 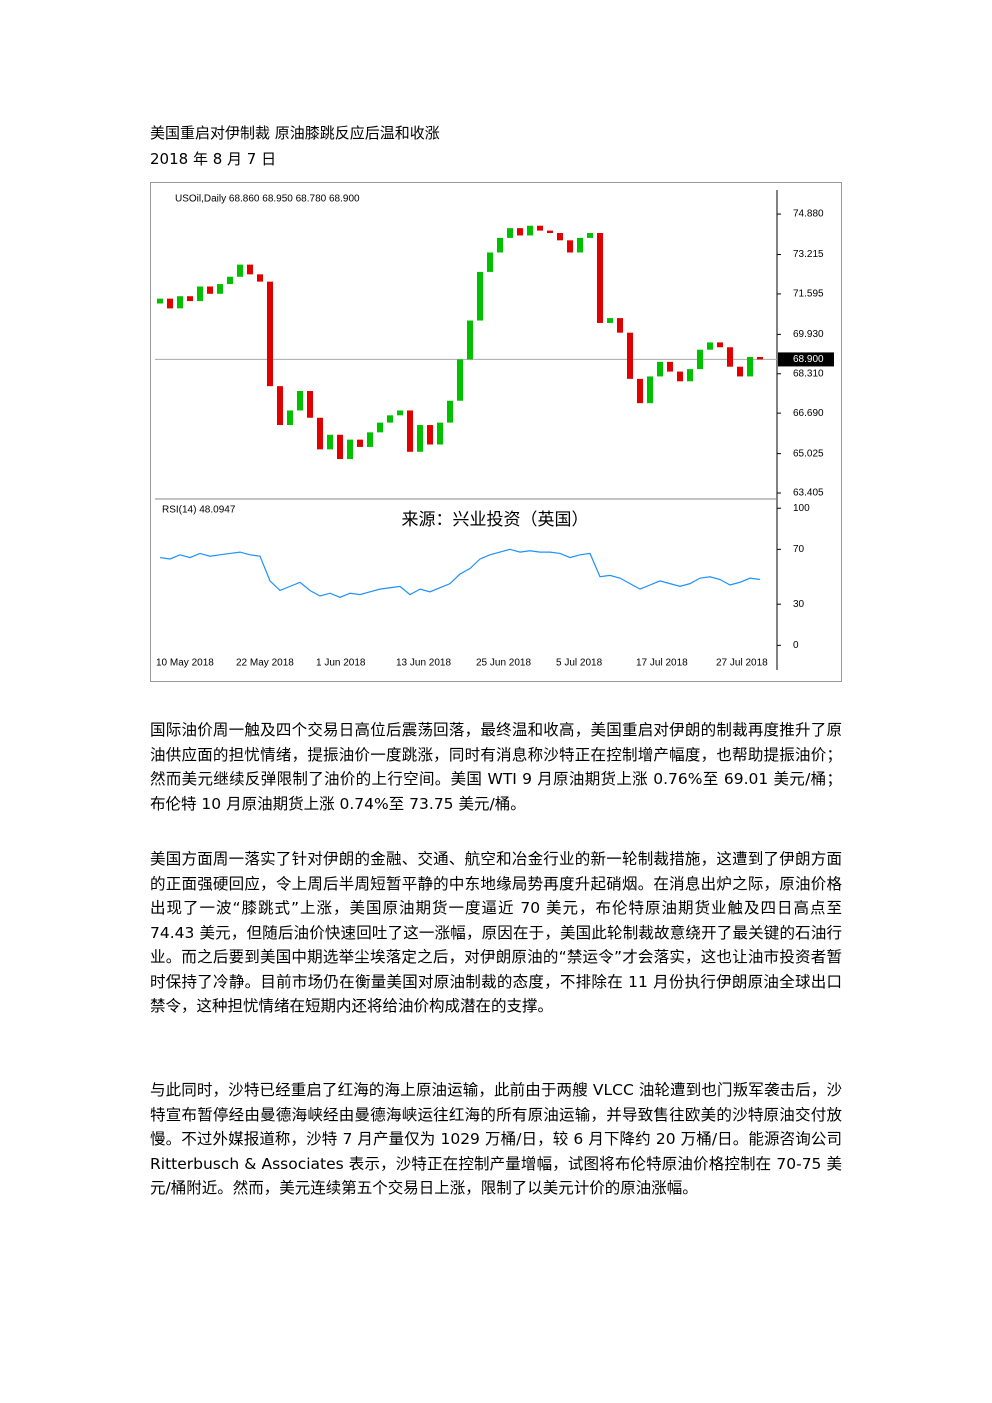 What do you see at coordinates (808, 254) in the screenshot?
I see `y-tick-label: 73.215` at bounding box center [808, 254].